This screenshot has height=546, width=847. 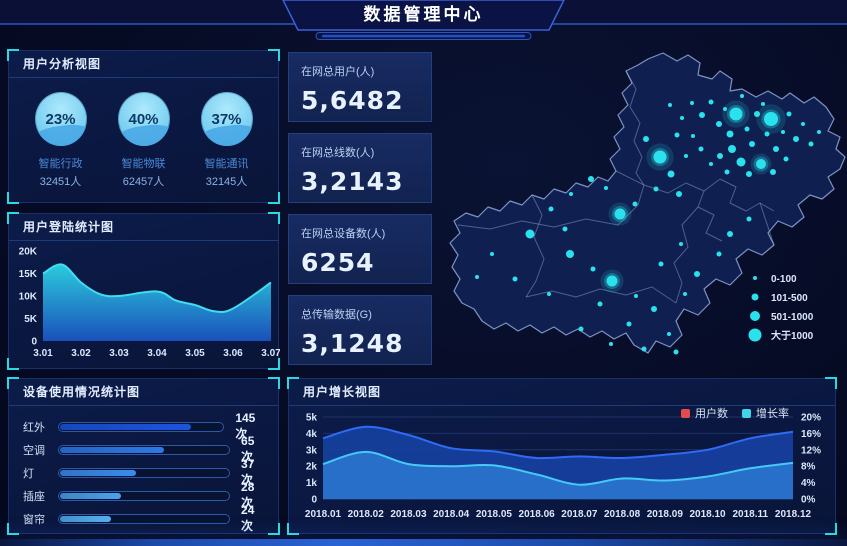 I want to click on x-axis-tick: 3.01, so click(x=43, y=353).